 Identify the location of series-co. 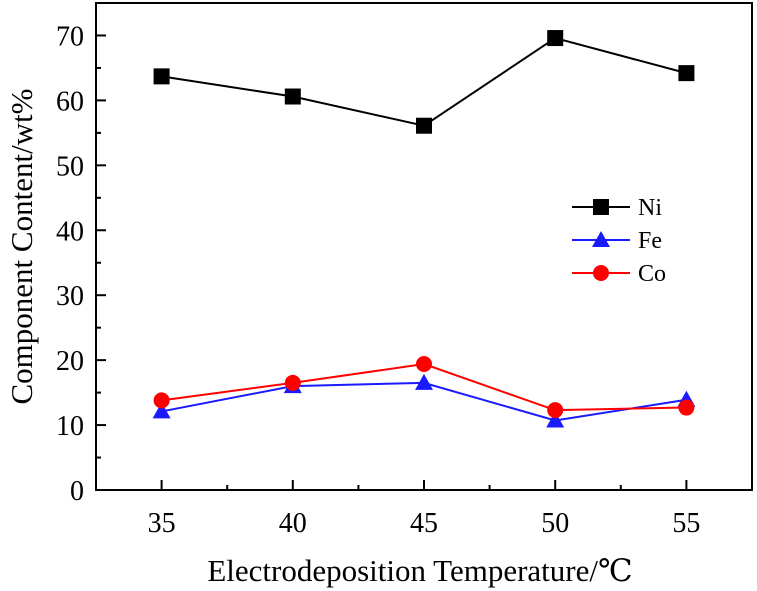
(424, 387).